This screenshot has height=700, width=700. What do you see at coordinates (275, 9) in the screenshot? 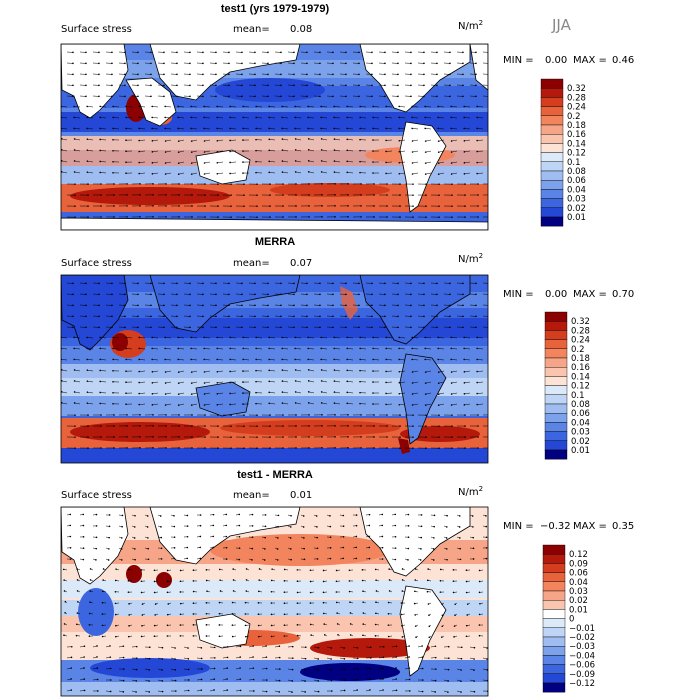
I see `panel-title: test1 (yrs 1979-1979)` at bounding box center [275, 9].